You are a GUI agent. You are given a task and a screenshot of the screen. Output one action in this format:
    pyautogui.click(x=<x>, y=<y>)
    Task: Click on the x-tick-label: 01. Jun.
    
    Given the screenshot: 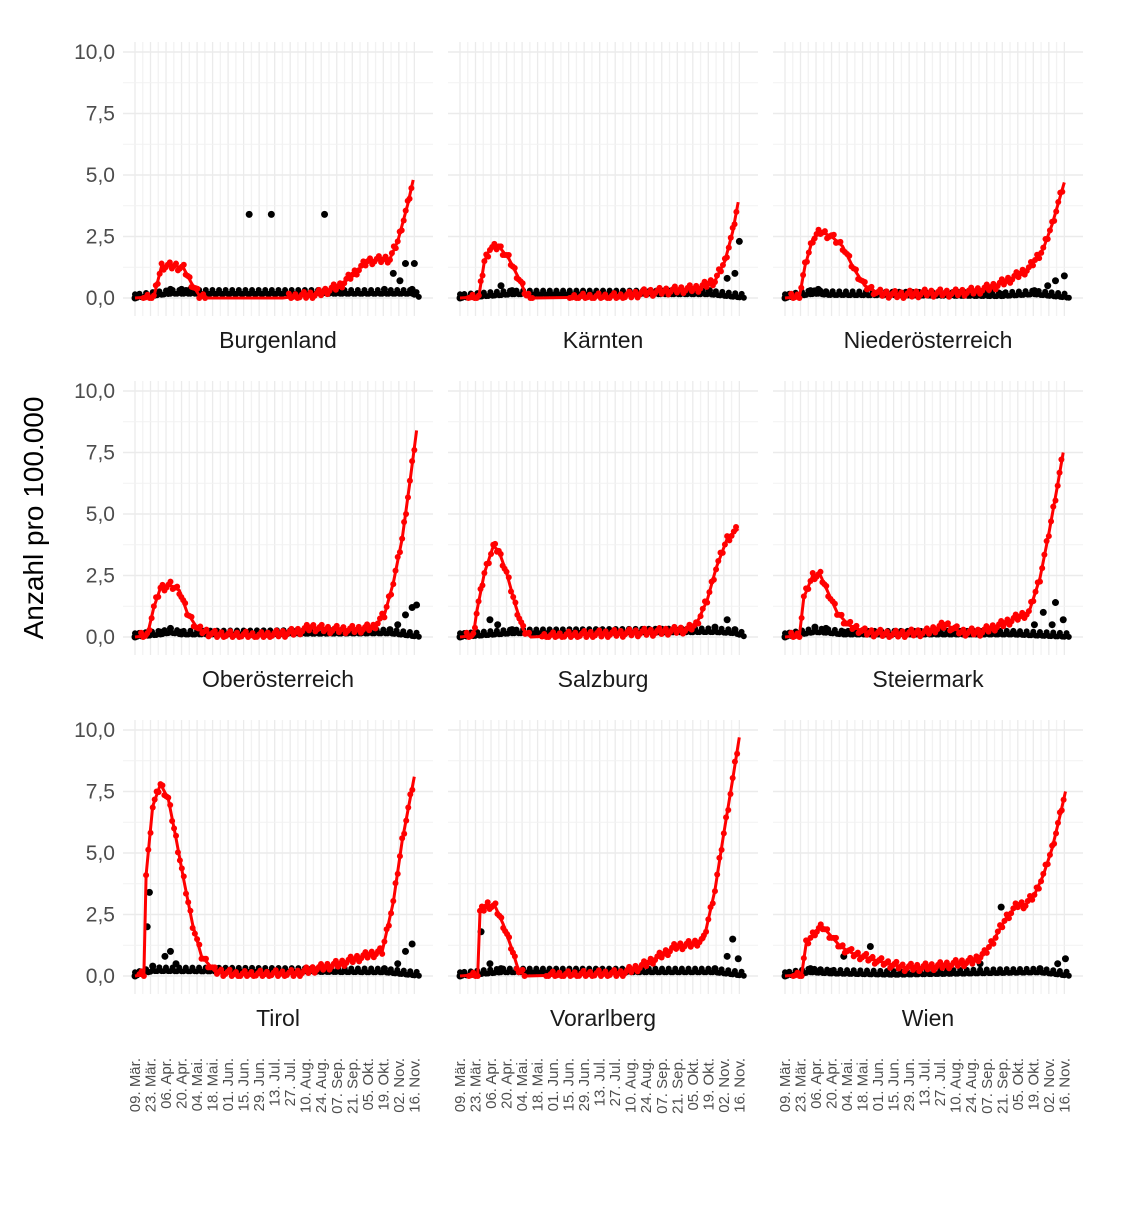 What is the action you would take?
    pyautogui.click(x=878, y=1084)
    